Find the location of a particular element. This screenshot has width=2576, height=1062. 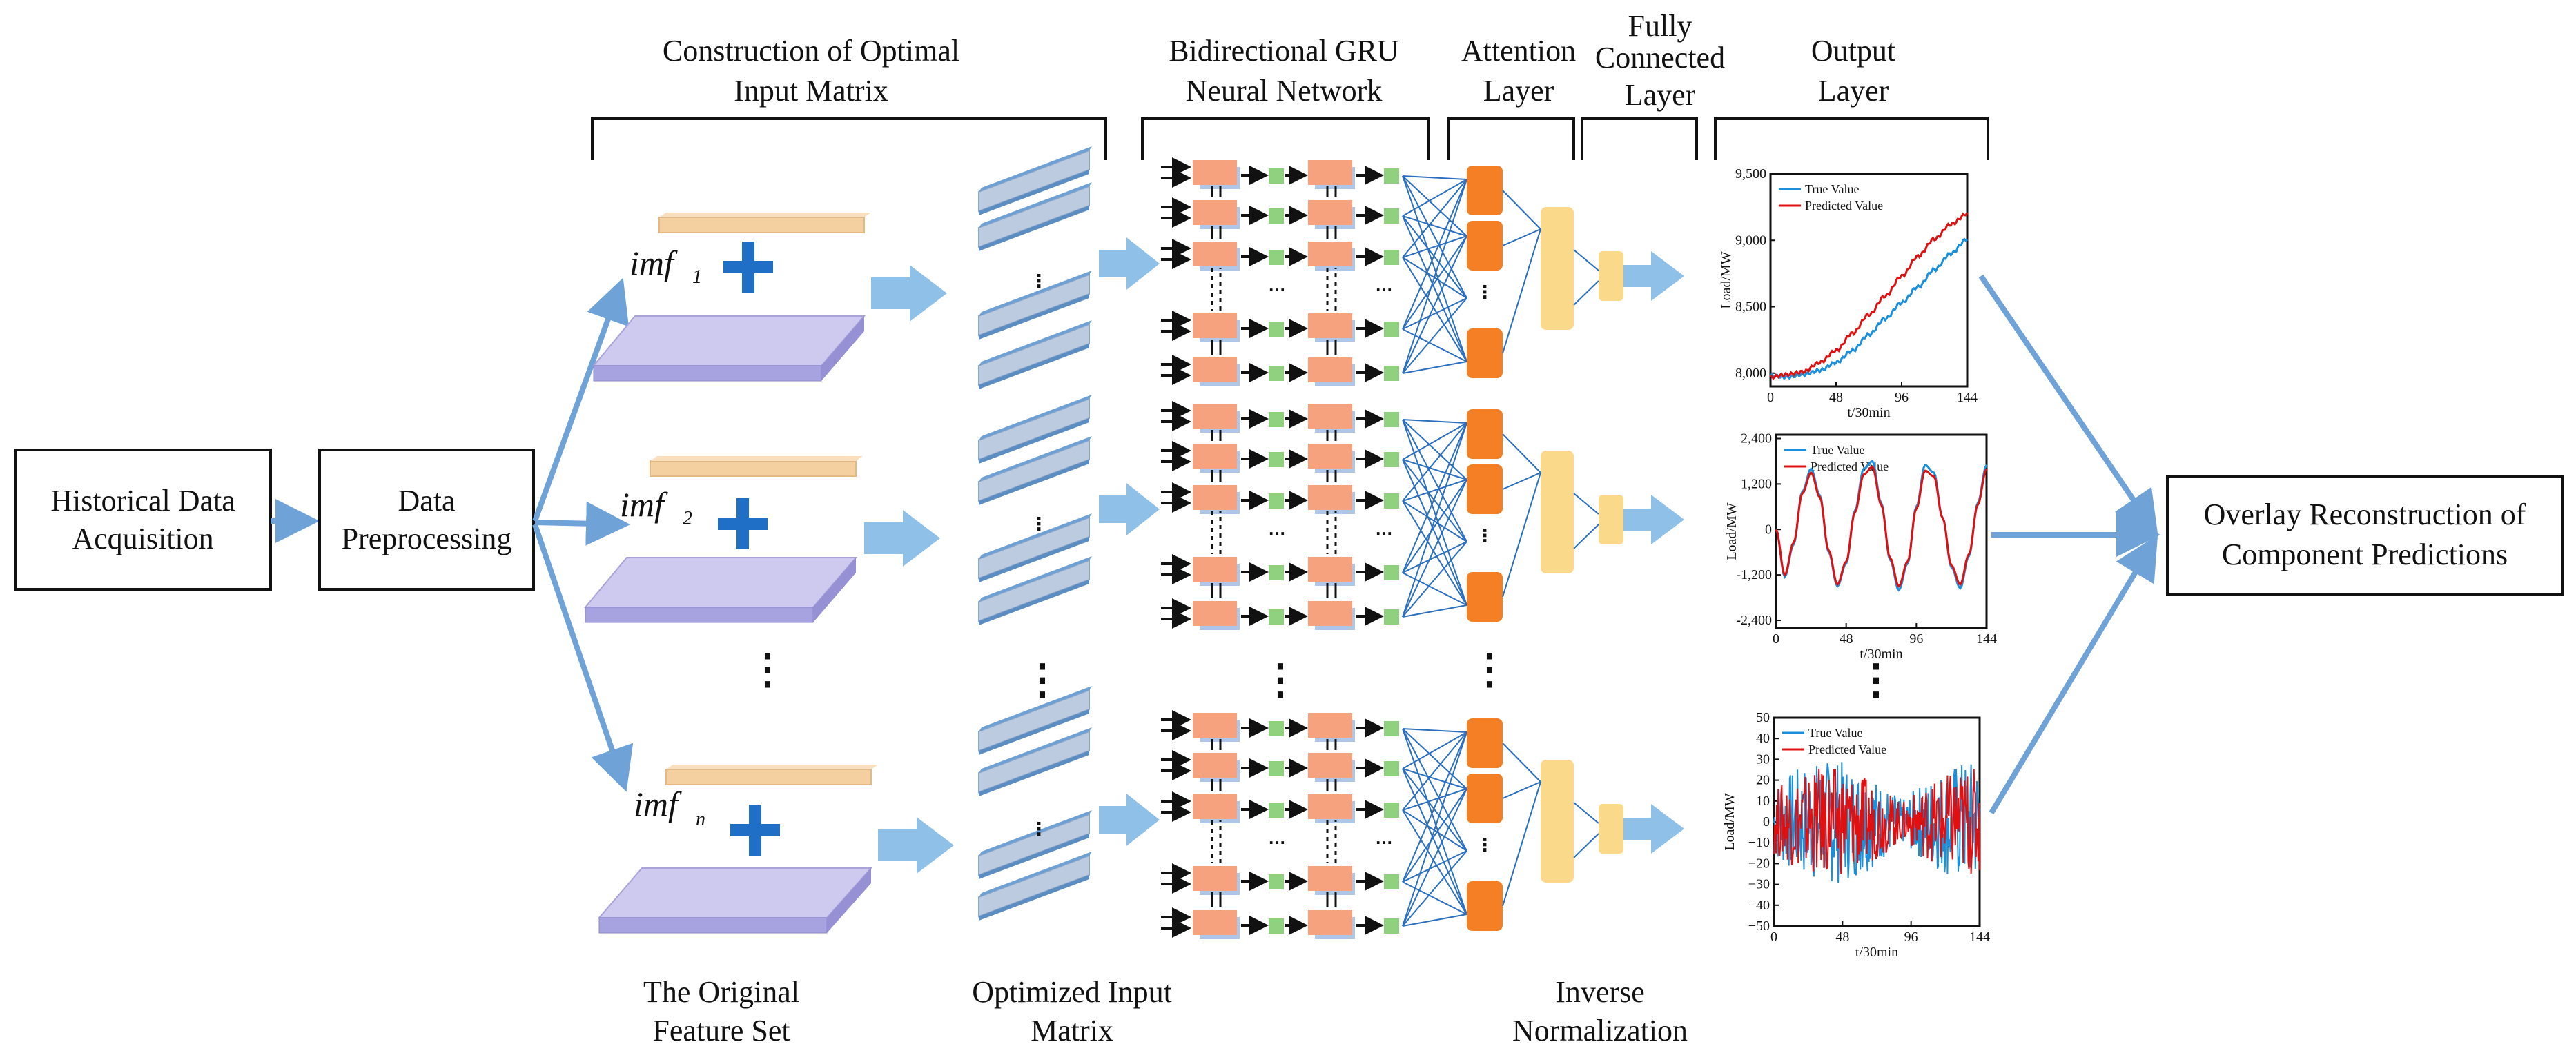

brace-attention is located at coordinates (1511, 138).